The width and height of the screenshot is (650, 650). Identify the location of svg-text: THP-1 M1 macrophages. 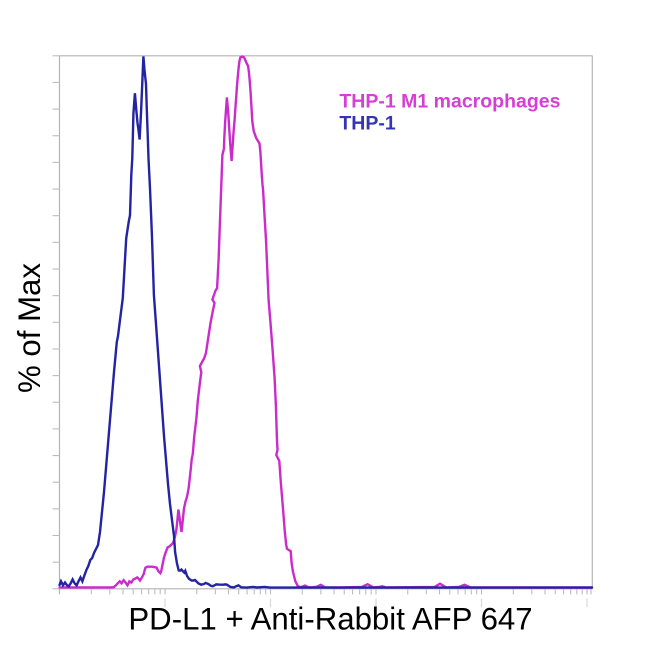
(449, 101).